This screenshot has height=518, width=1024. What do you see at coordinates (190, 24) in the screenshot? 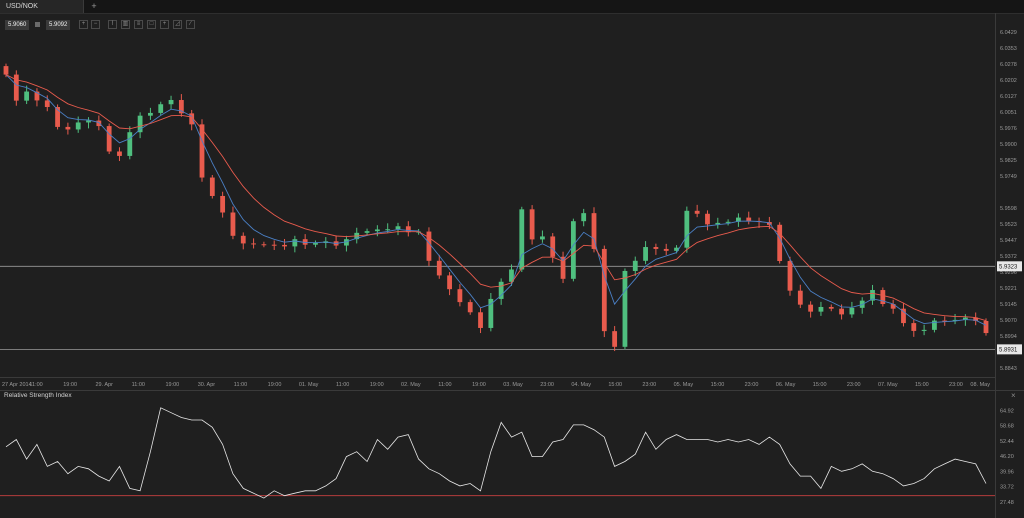
I see `drawing-icon: ∕` at bounding box center [190, 24].